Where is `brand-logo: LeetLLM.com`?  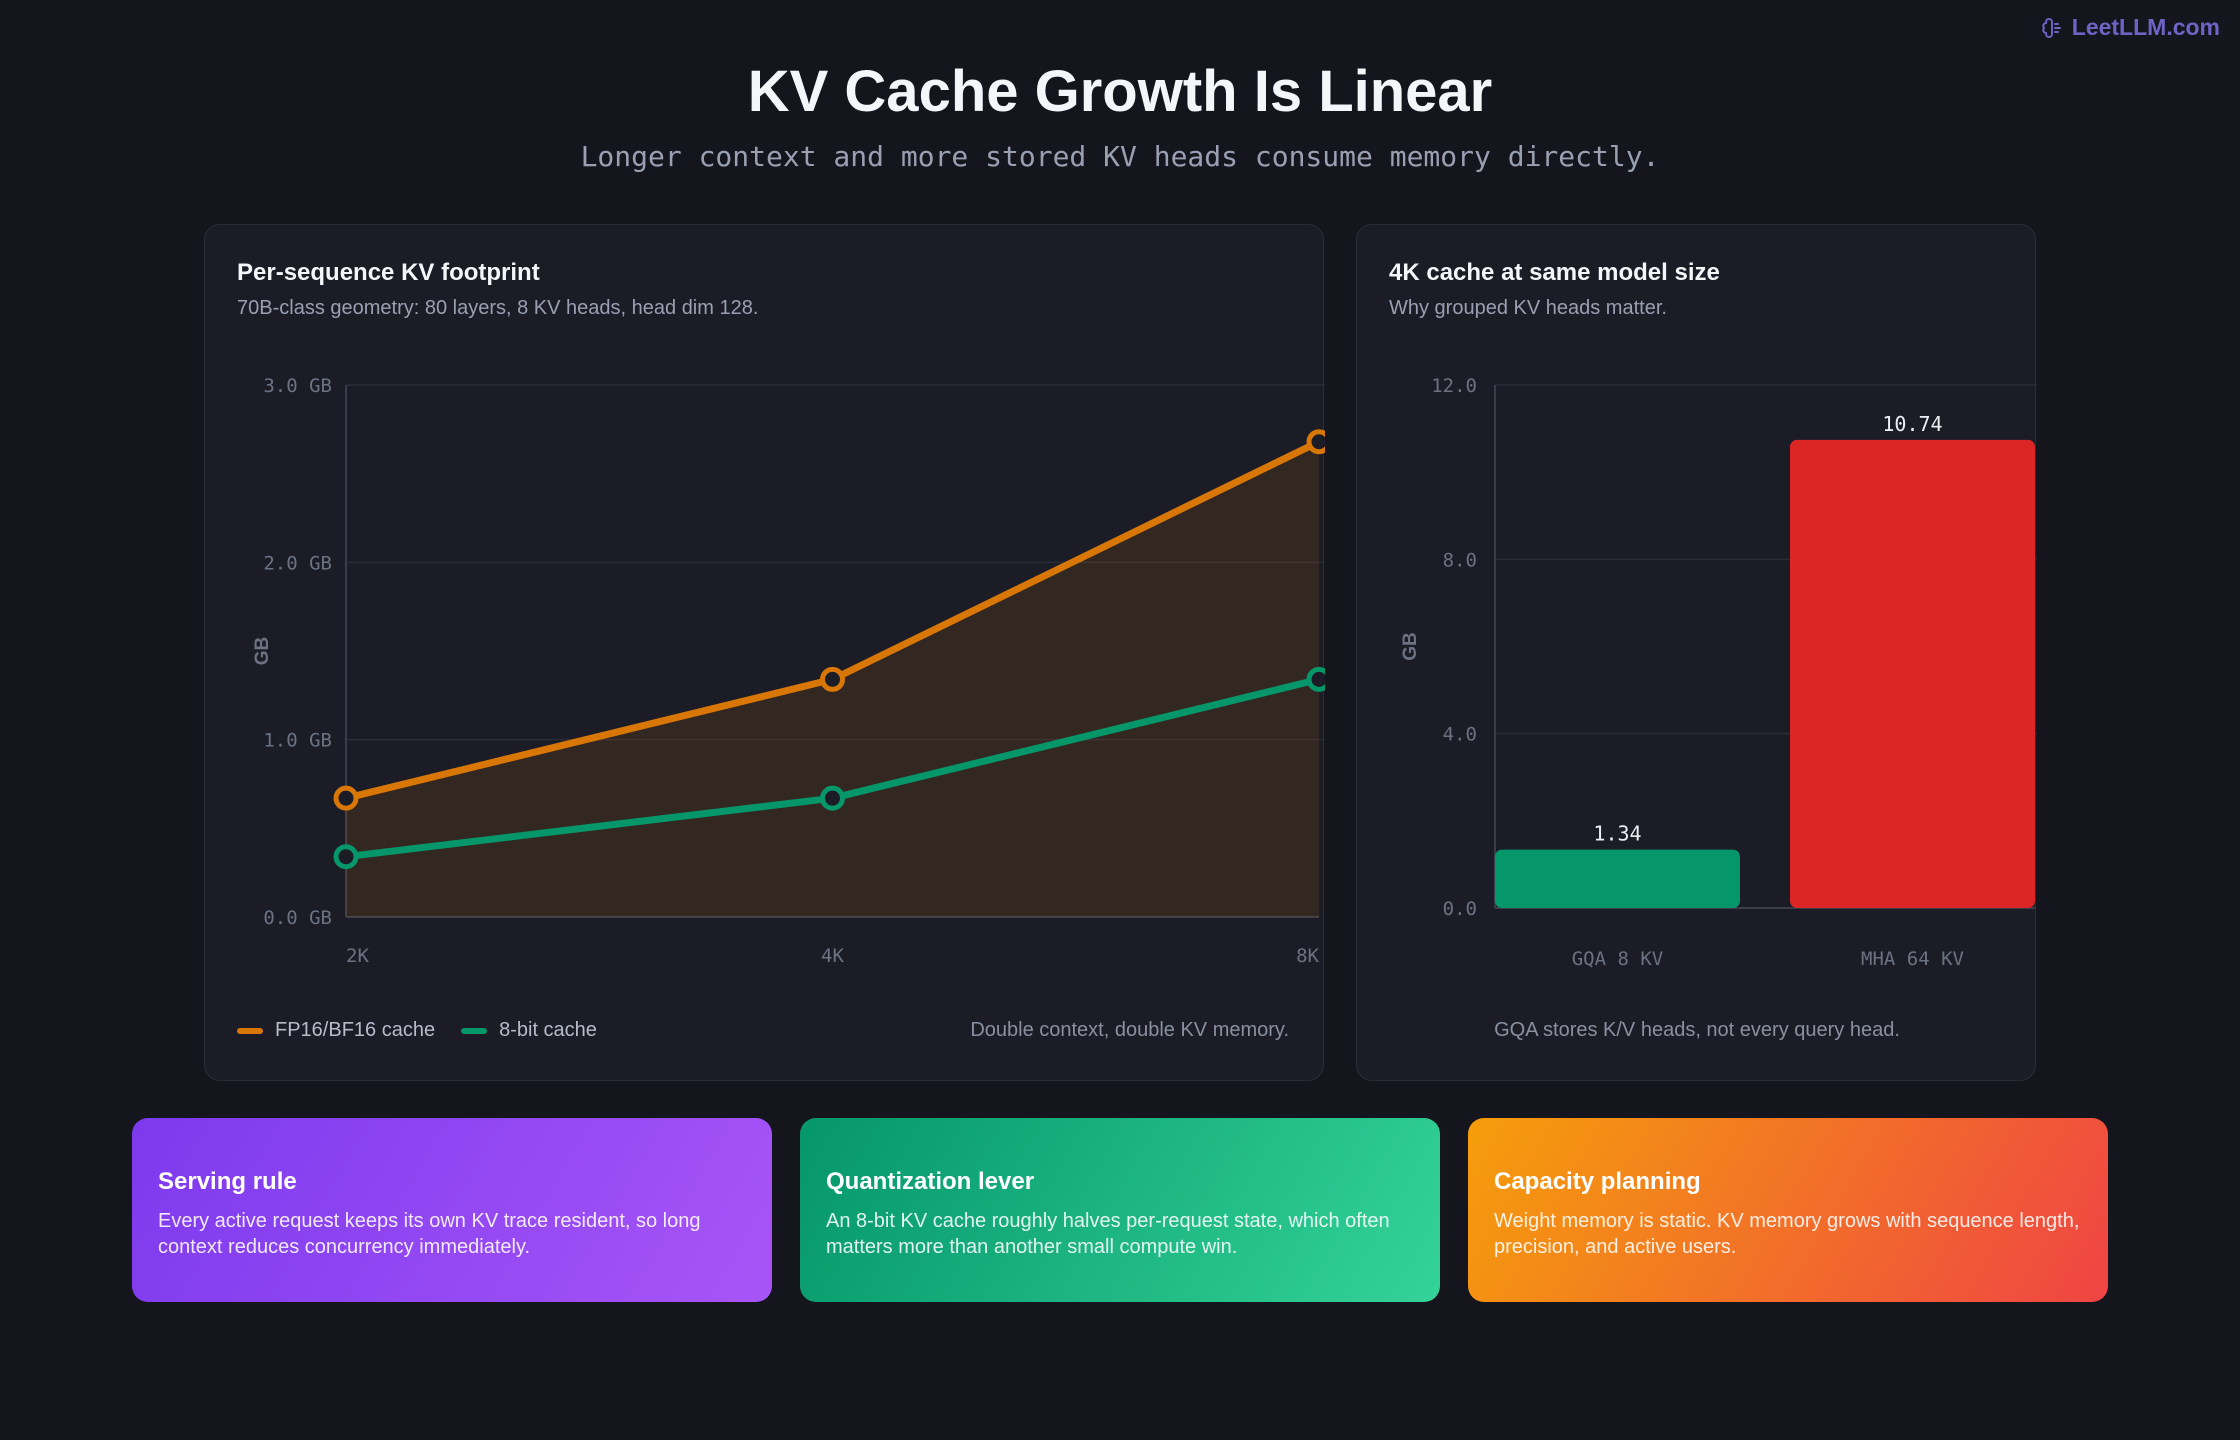 brand-logo: LeetLLM.com is located at coordinates (2130, 27).